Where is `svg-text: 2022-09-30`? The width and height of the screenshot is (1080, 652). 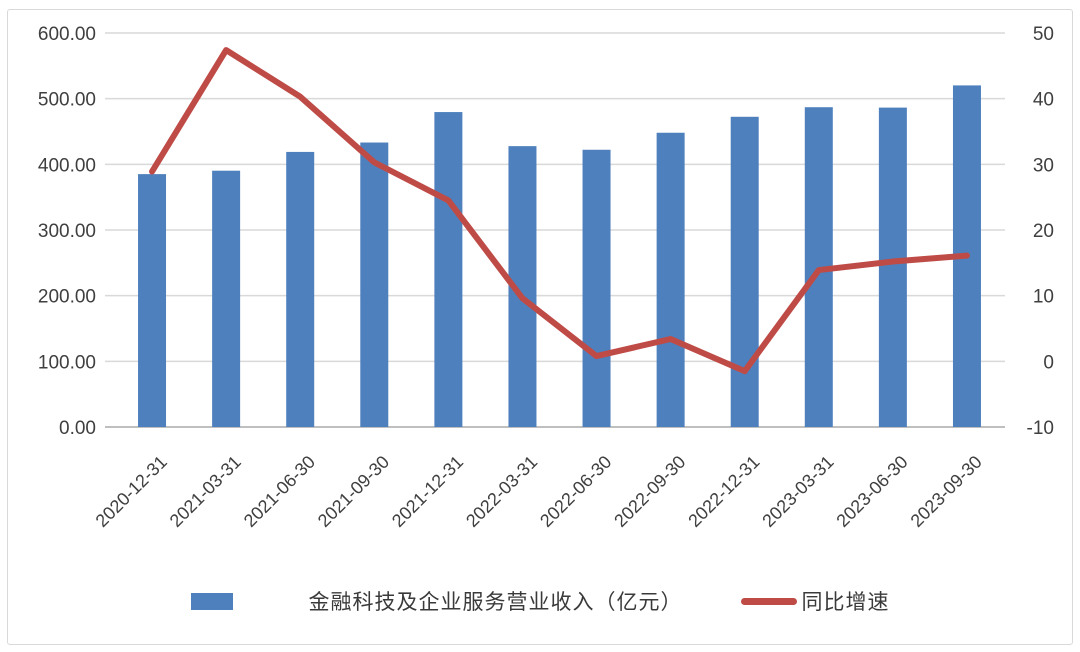
svg-text: 2022-09-30 is located at coordinates (649, 491).